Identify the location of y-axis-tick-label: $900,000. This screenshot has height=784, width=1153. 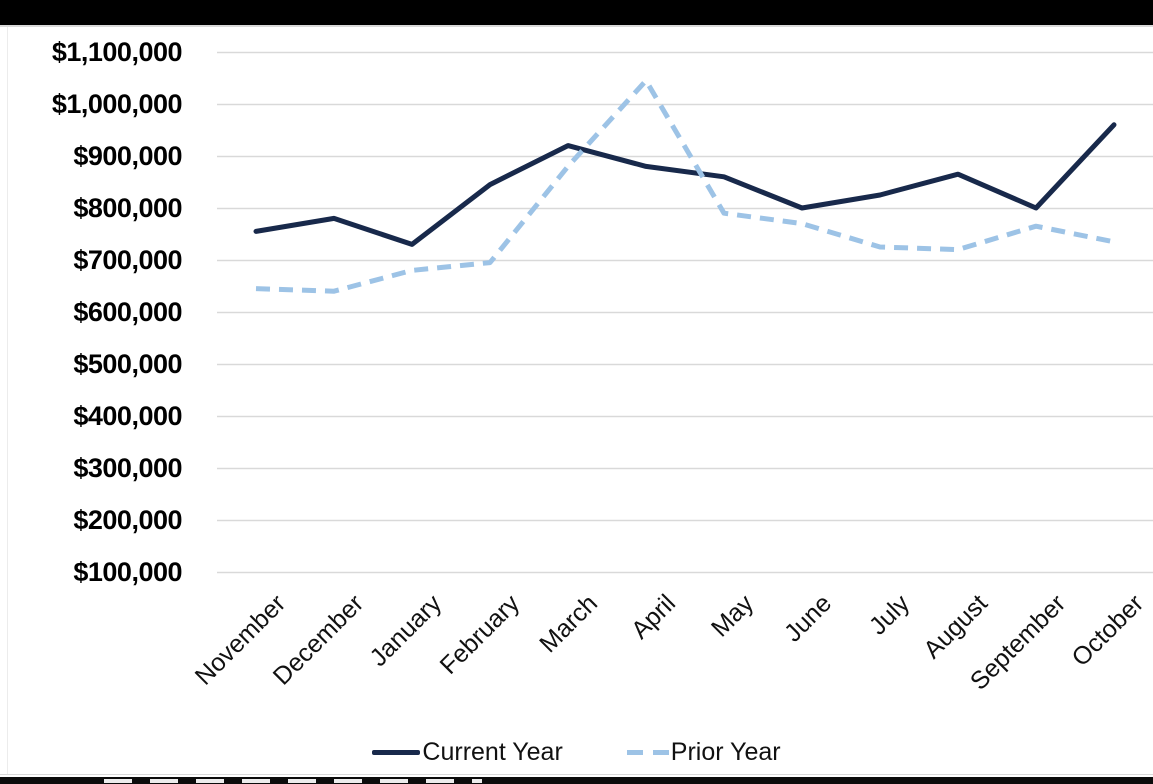
(127, 156).